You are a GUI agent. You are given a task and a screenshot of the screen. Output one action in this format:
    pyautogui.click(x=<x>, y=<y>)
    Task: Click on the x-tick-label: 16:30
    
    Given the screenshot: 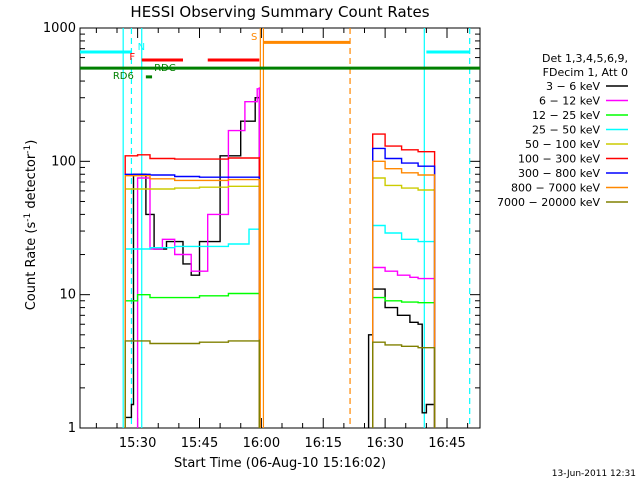 What is the action you would take?
    pyautogui.click(x=384, y=443)
    